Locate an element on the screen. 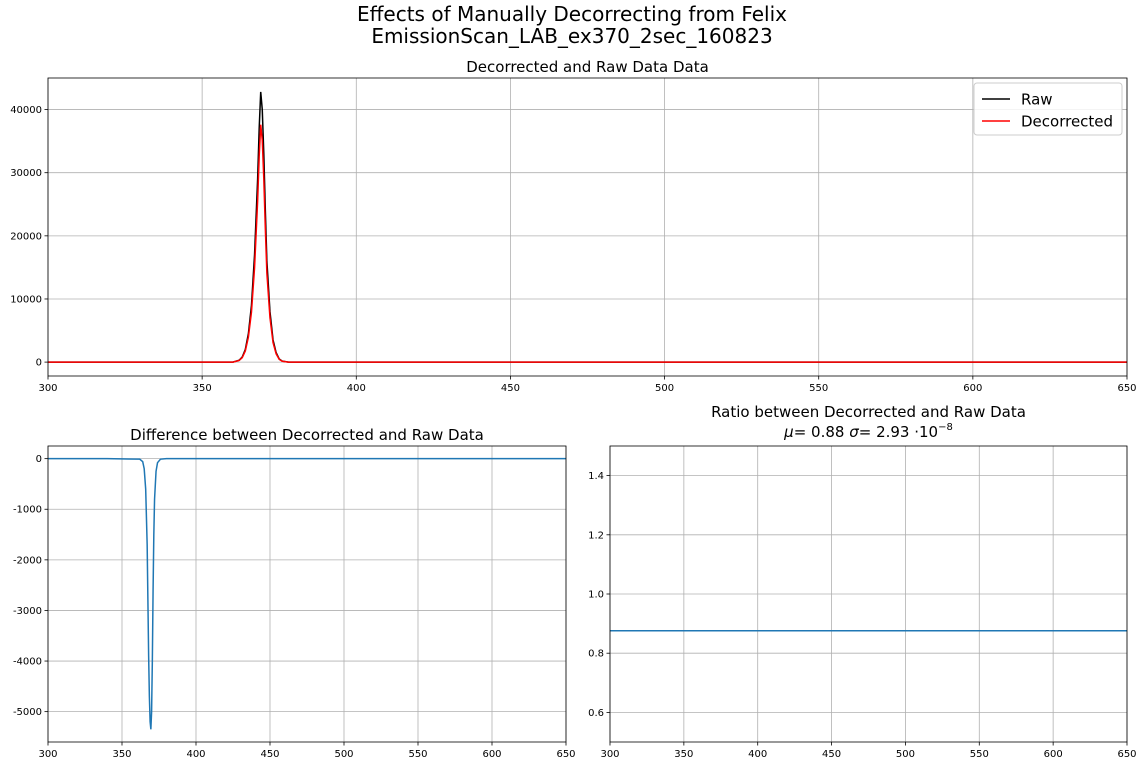 The image size is (1144, 766). y-tick-label: 0.6 is located at coordinates (596, 713).